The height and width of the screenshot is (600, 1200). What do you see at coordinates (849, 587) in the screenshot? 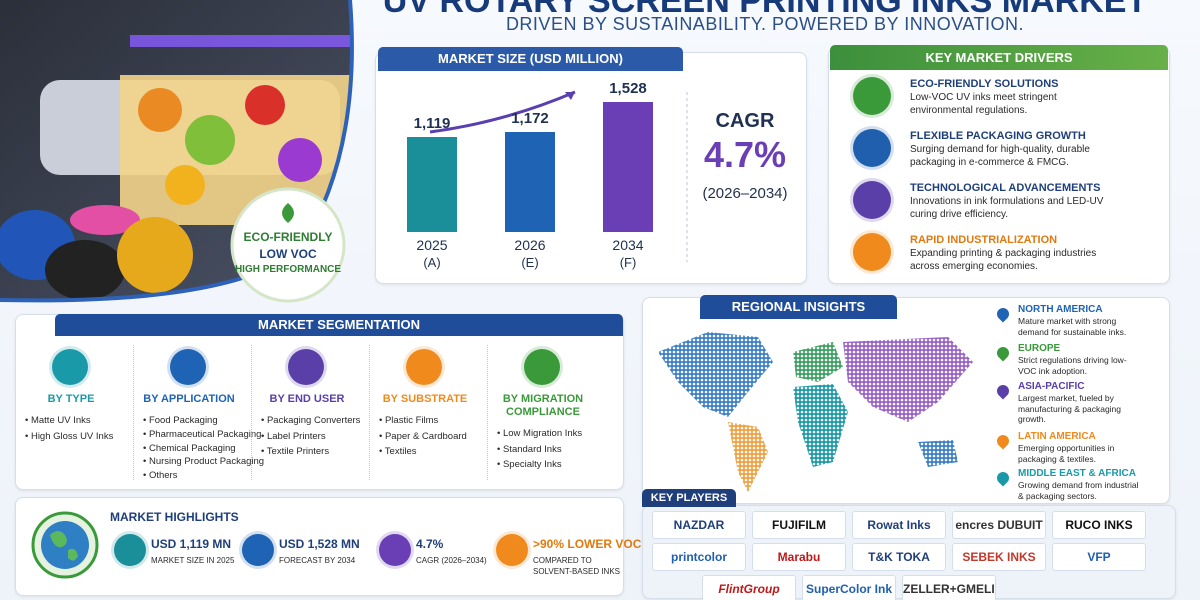
I see `player-logo: SuperColor Ink` at bounding box center [849, 587].